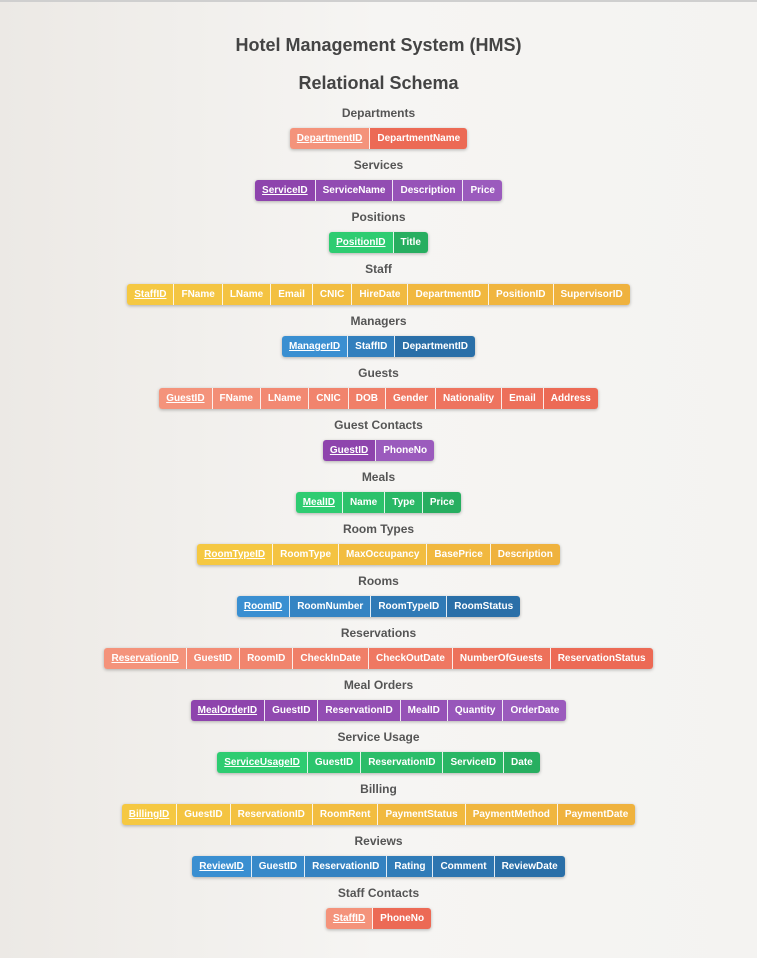 This screenshot has width=757, height=958. I want to click on attribute: ServiceID, so click(474, 762).